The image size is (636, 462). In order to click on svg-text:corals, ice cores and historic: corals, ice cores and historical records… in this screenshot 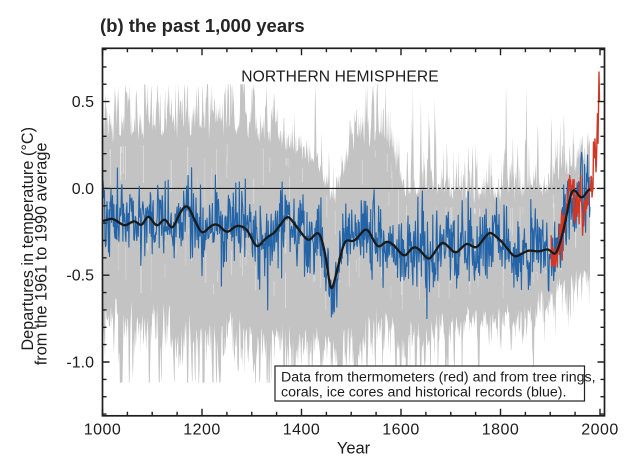, I will do `click(423, 392)`.